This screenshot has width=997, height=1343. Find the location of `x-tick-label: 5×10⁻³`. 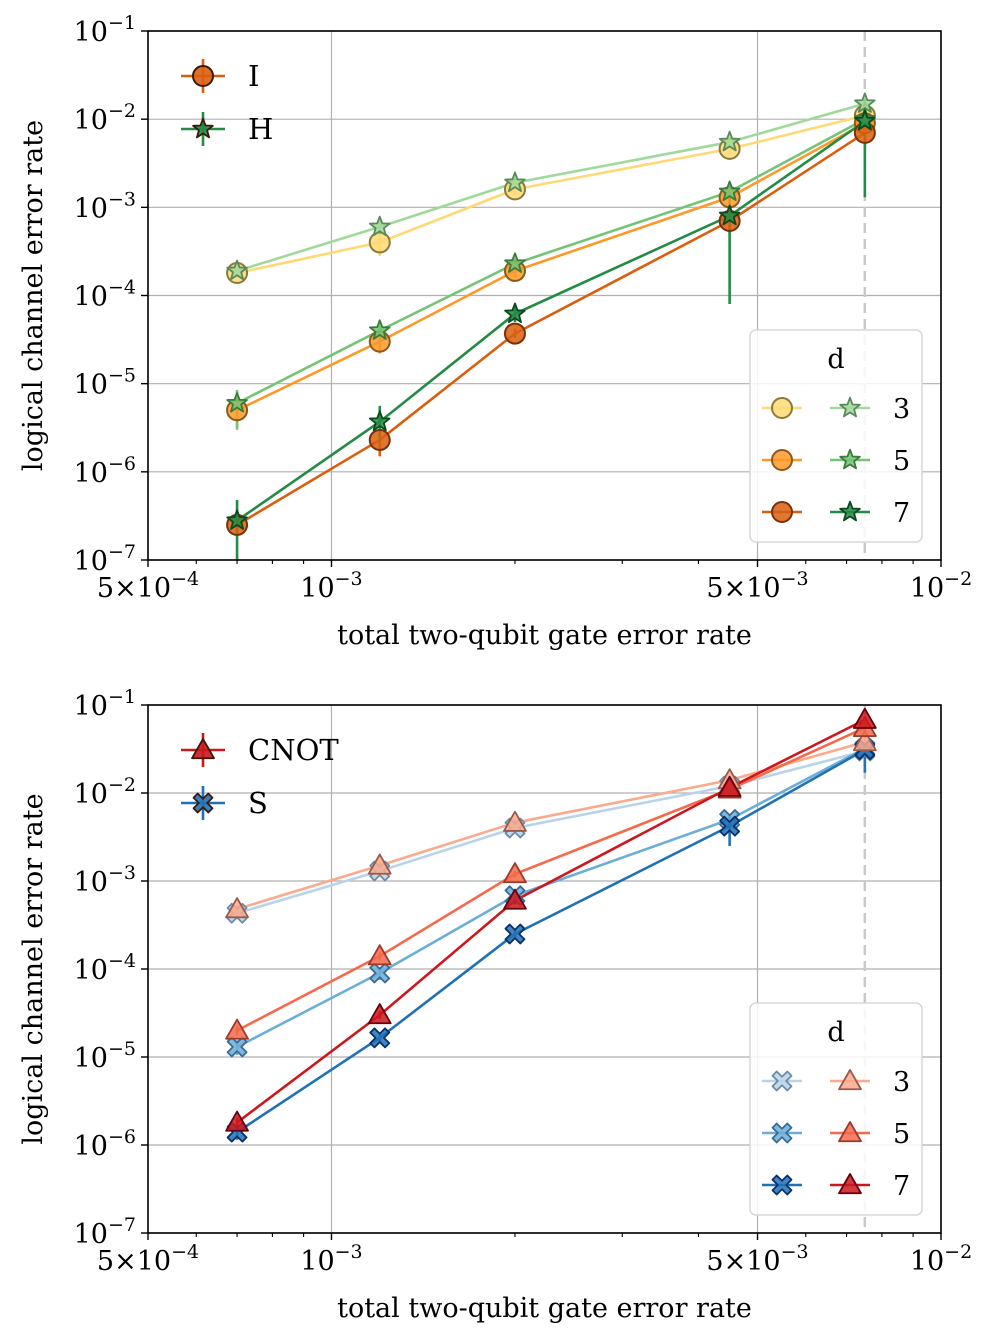

x-tick-label: 5×10⁻³ is located at coordinates (757, 586).